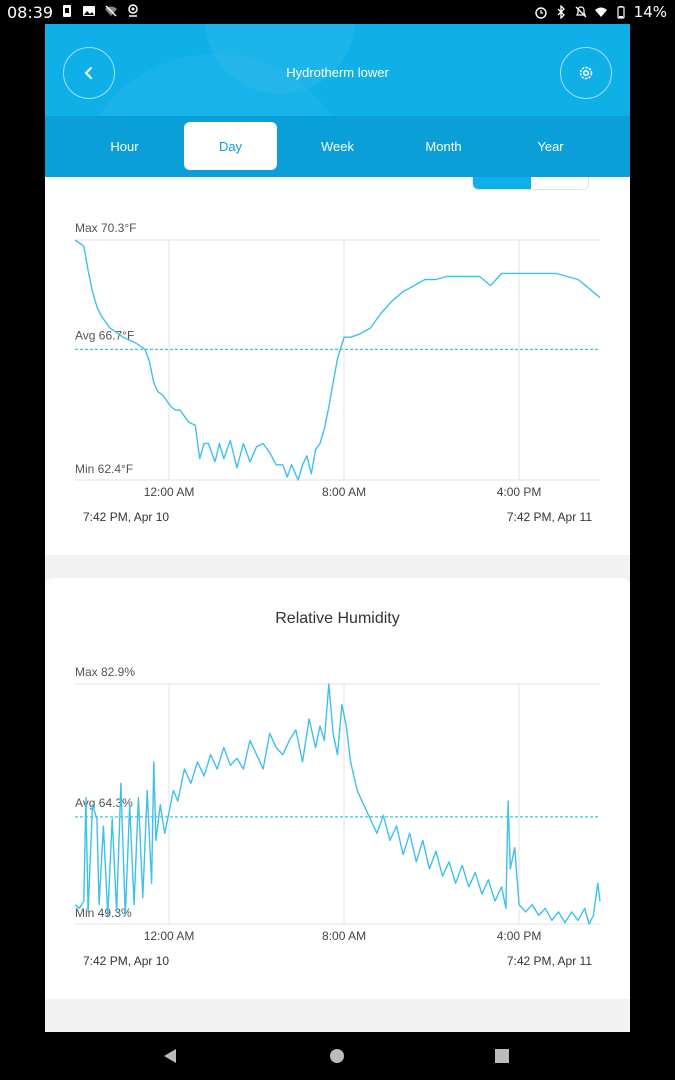 The height and width of the screenshot is (1080, 675). Describe the element at coordinates (106, 228) in the screenshot. I see `max-label: Max 70.3°F` at that location.